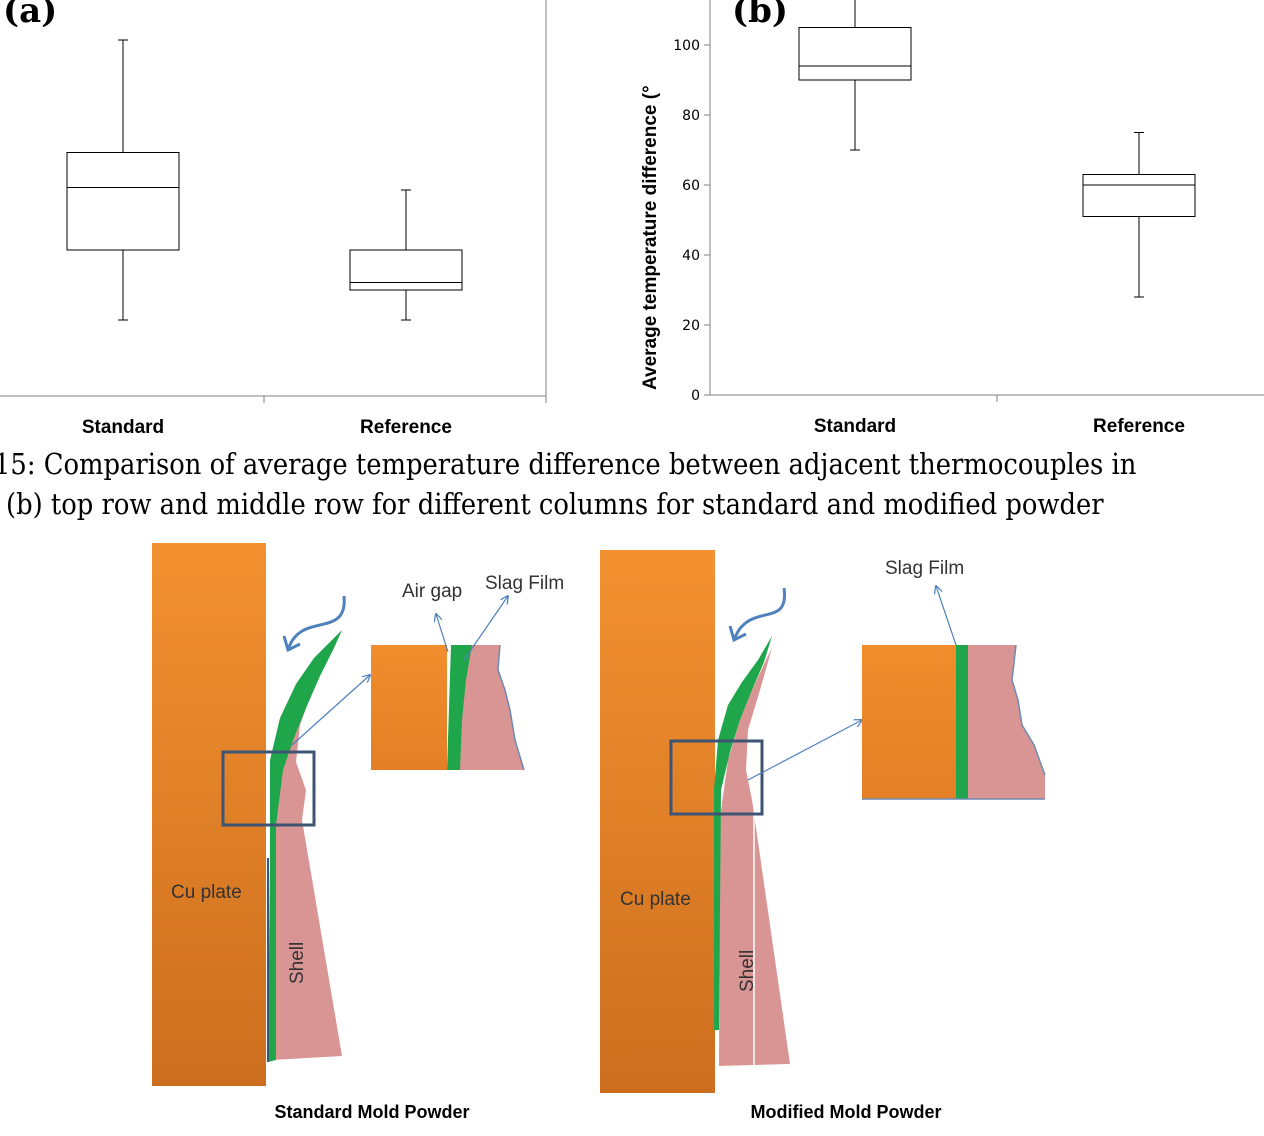  Describe the element at coordinates (695, 396) in the screenshot. I see `y-tick-label-0-b: 0` at that location.